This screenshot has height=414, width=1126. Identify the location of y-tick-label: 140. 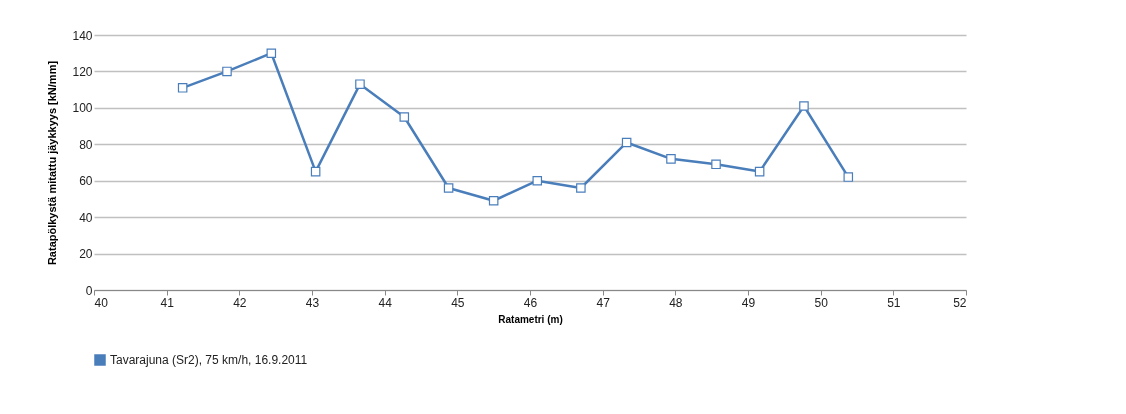
(82, 35).